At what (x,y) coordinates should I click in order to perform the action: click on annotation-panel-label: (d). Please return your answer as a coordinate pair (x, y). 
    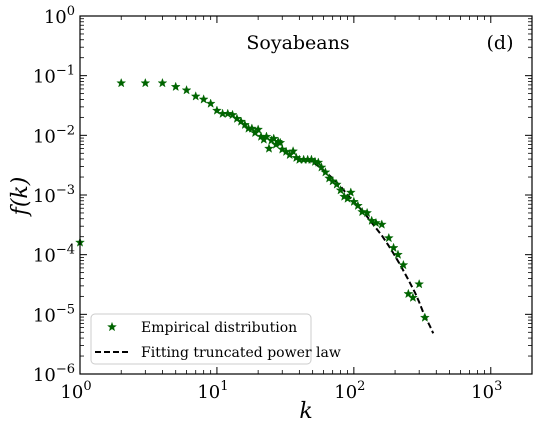
    Looking at the image, I should click on (500, 43).